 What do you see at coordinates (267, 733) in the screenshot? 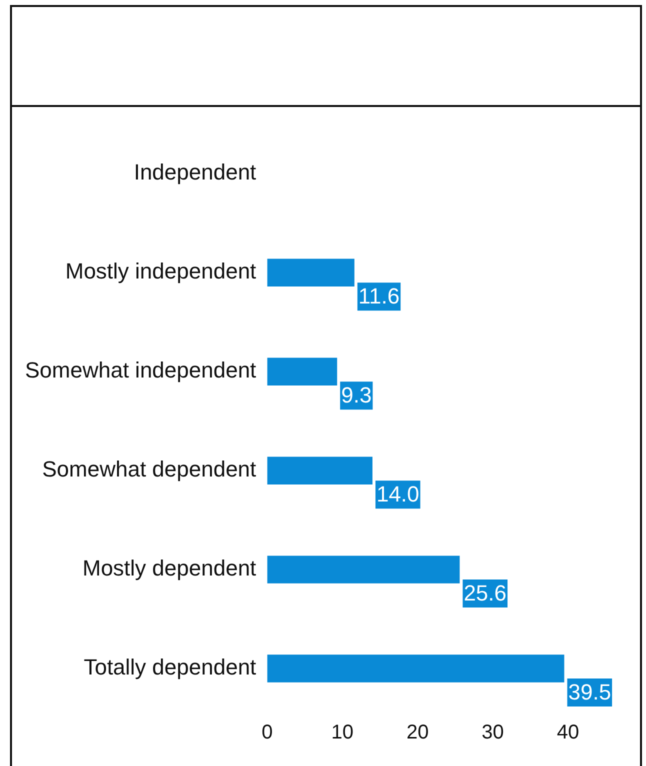
I see `x-tick-label: 0` at bounding box center [267, 733].